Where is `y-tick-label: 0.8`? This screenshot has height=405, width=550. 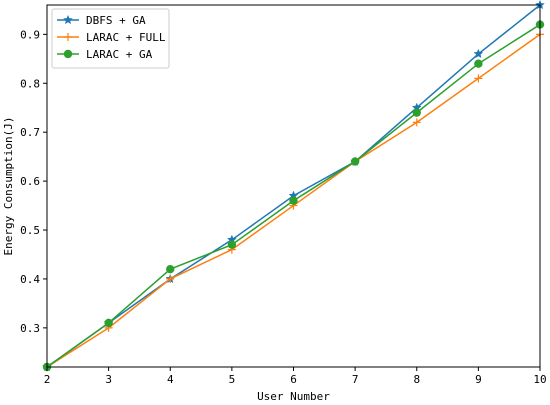
y-tick-label: 0.8 is located at coordinates (30, 83).